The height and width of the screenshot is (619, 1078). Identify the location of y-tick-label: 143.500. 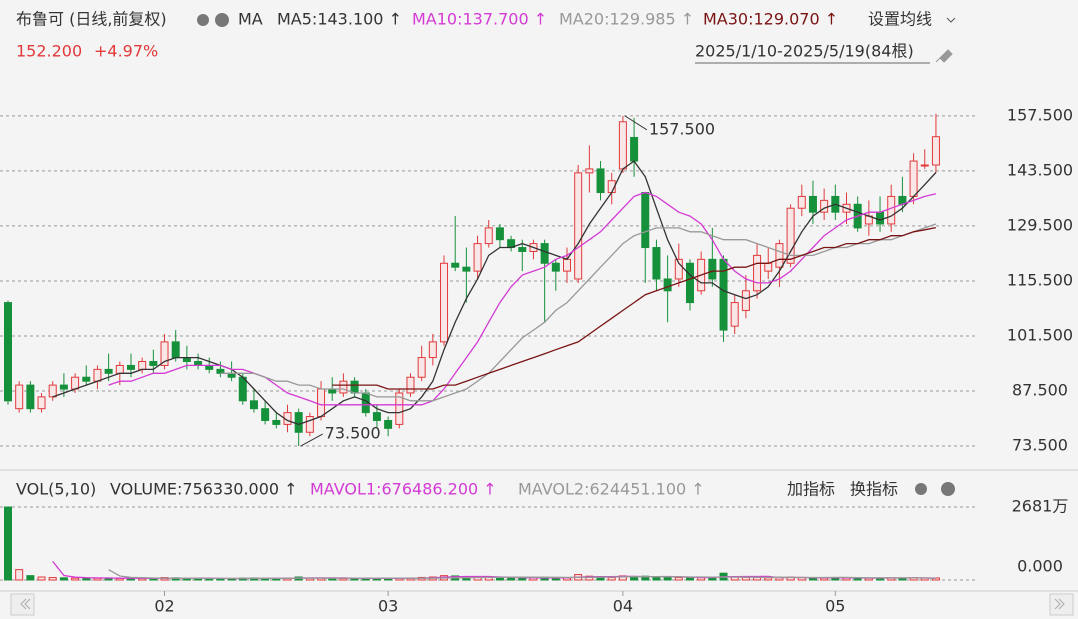
(1040, 169).